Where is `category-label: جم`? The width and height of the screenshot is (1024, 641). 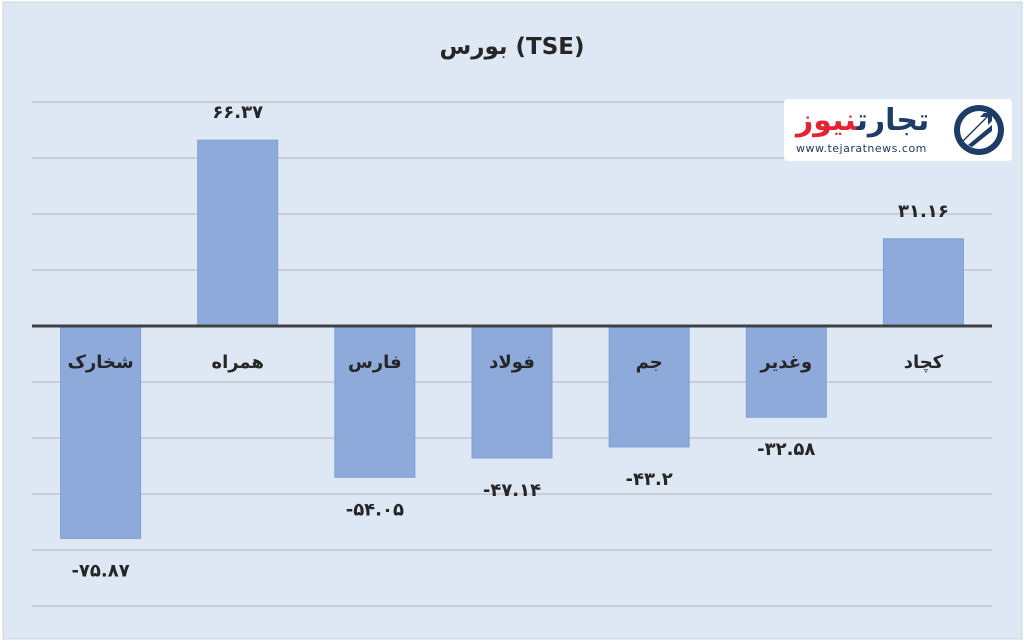
category-label: جم is located at coordinates (649, 362).